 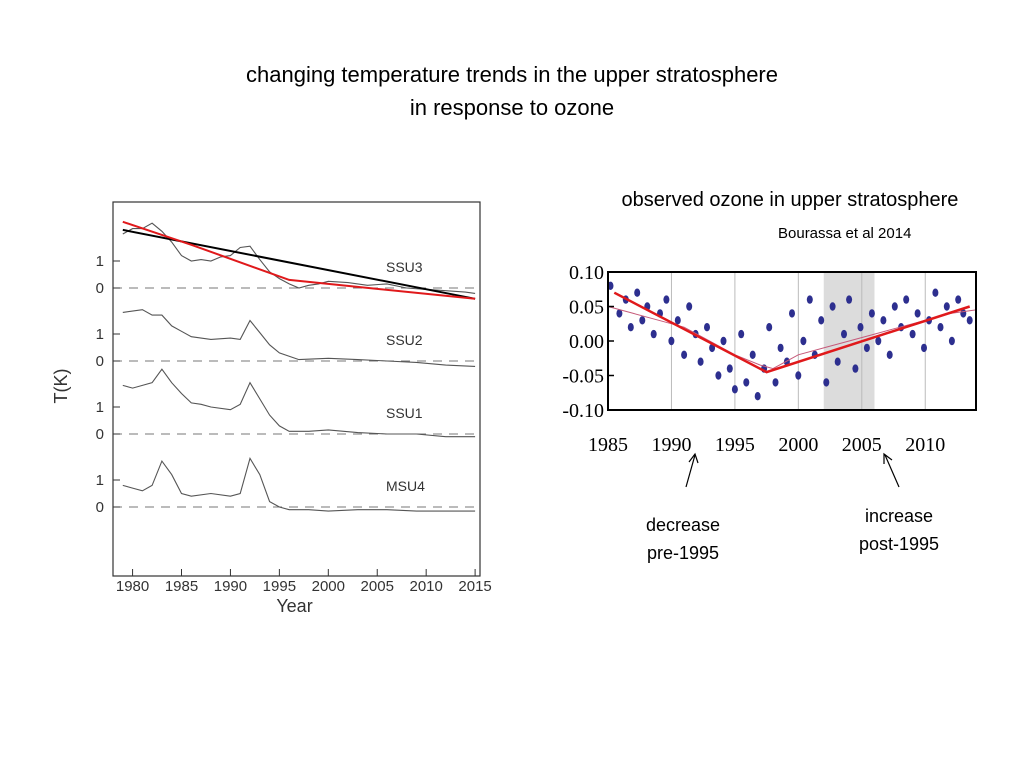 What do you see at coordinates (299, 338) in the screenshot?
I see `series-line-ssu2` at bounding box center [299, 338].